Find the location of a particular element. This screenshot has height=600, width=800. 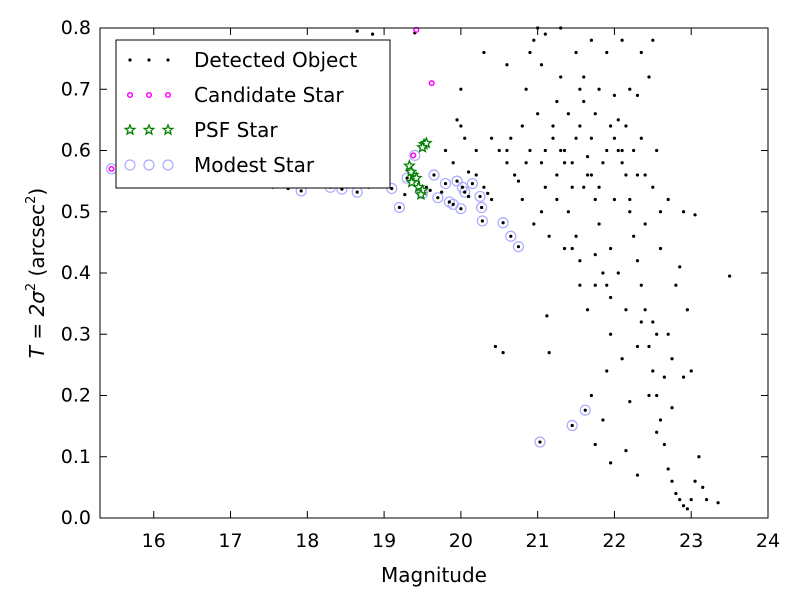

y-tick-label: 0.0 is located at coordinates (76, 518).